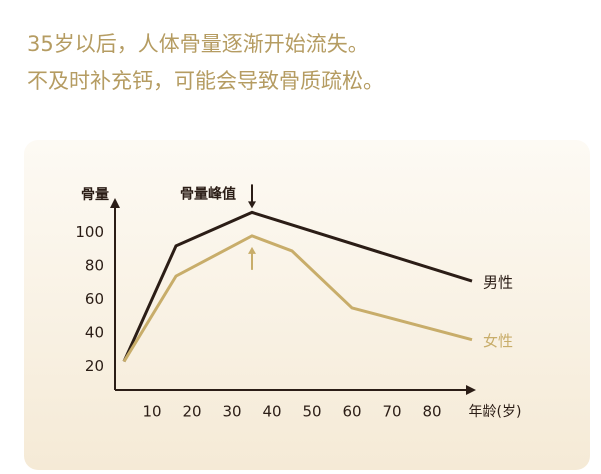 This screenshot has width=601, height=474. What do you see at coordinates (151, 412) in the screenshot?
I see `x-tick-label: 10` at bounding box center [151, 412].